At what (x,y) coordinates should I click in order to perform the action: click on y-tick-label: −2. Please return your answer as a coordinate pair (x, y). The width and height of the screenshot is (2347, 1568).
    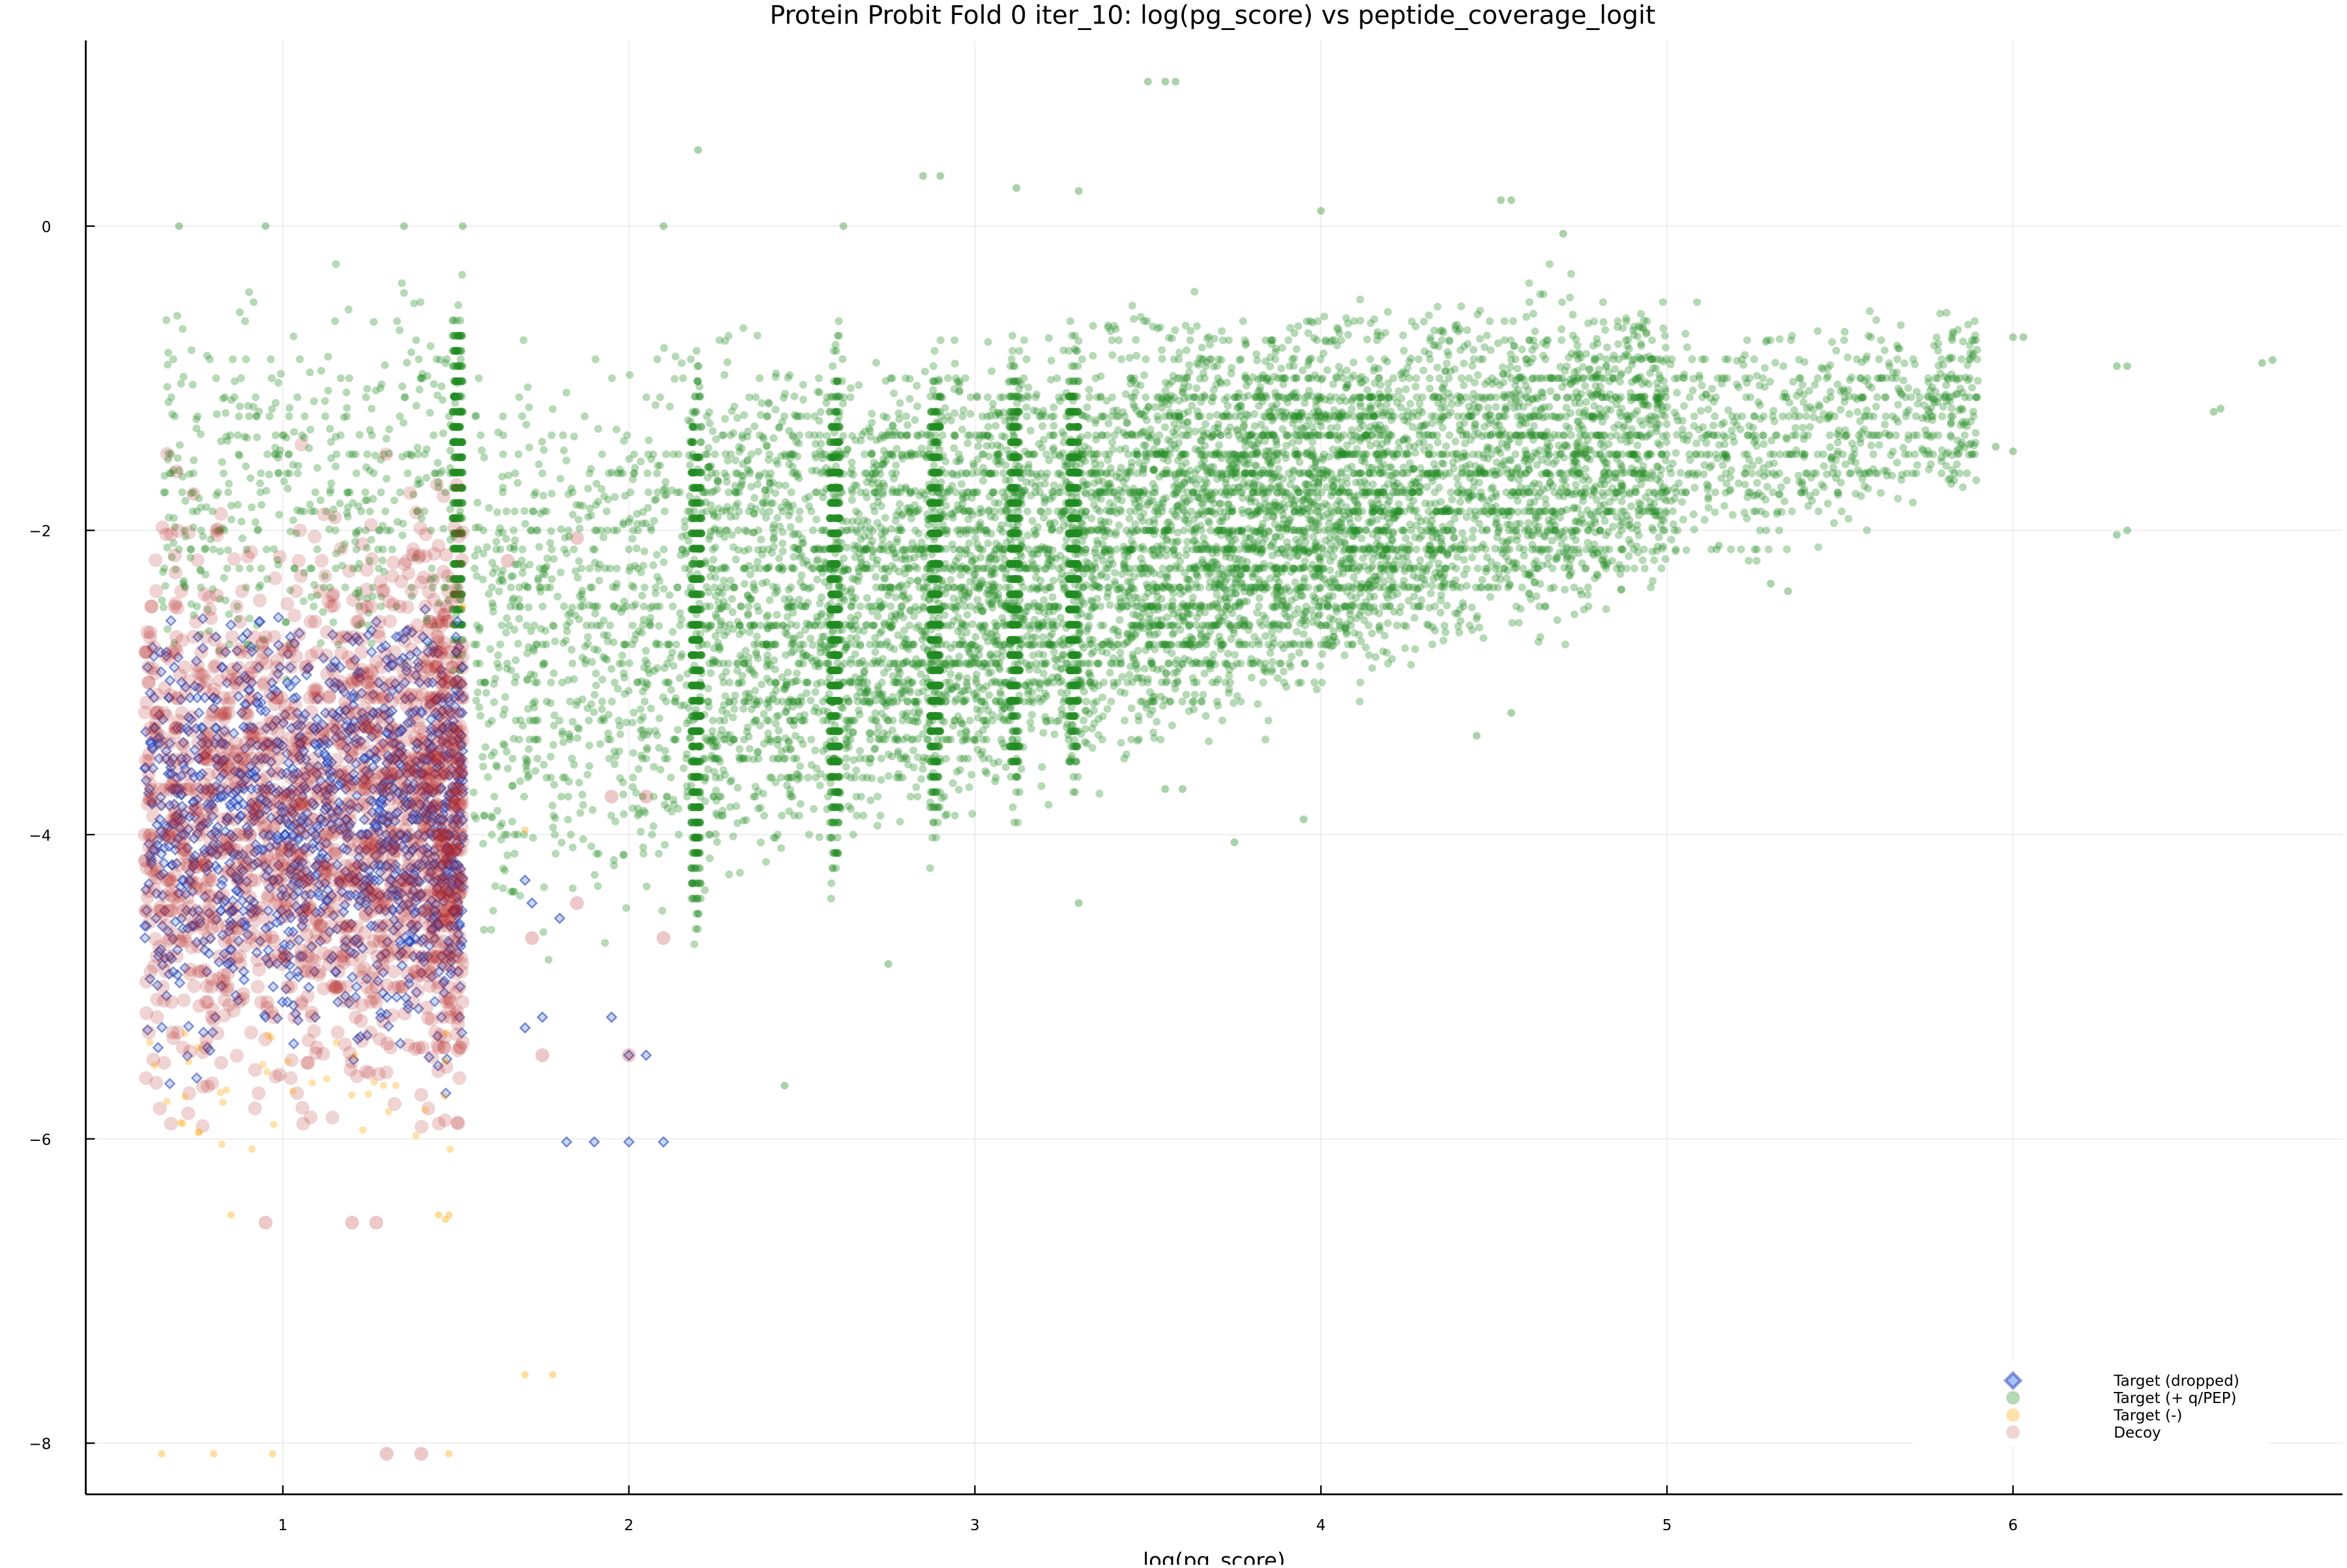
    Looking at the image, I should click on (40, 532).